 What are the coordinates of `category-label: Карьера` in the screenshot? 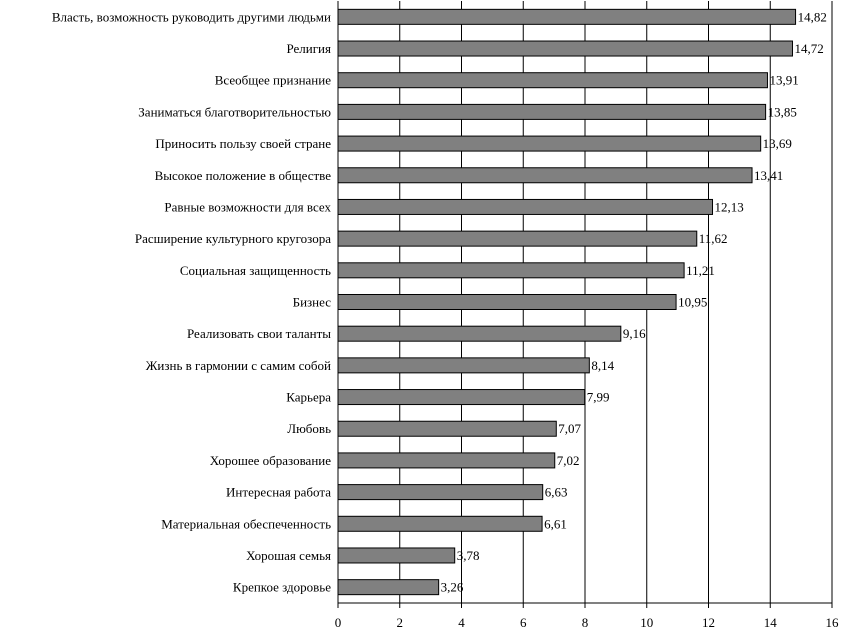 It's located at (308, 397).